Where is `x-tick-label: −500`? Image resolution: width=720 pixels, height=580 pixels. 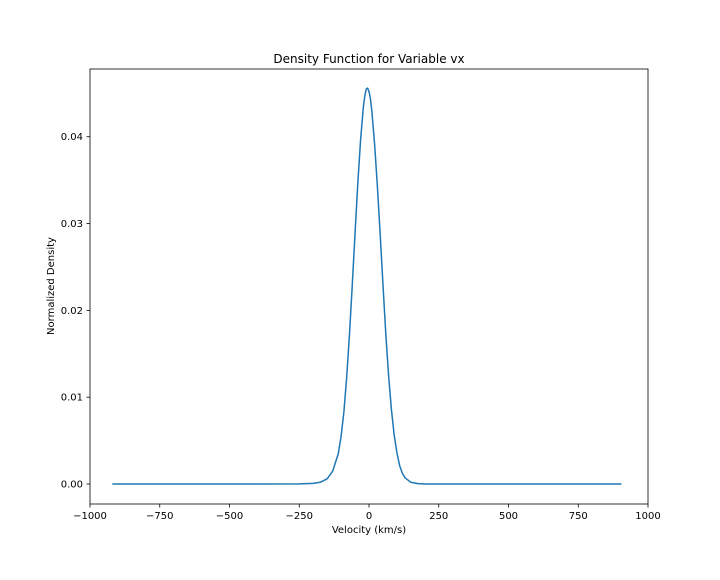 x-tick-label: −500 is located at coordinates (229, 516).